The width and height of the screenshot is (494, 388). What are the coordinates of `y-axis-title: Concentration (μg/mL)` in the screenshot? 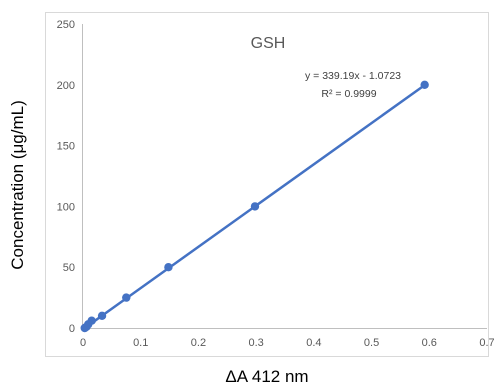 It's located at (17, 184).